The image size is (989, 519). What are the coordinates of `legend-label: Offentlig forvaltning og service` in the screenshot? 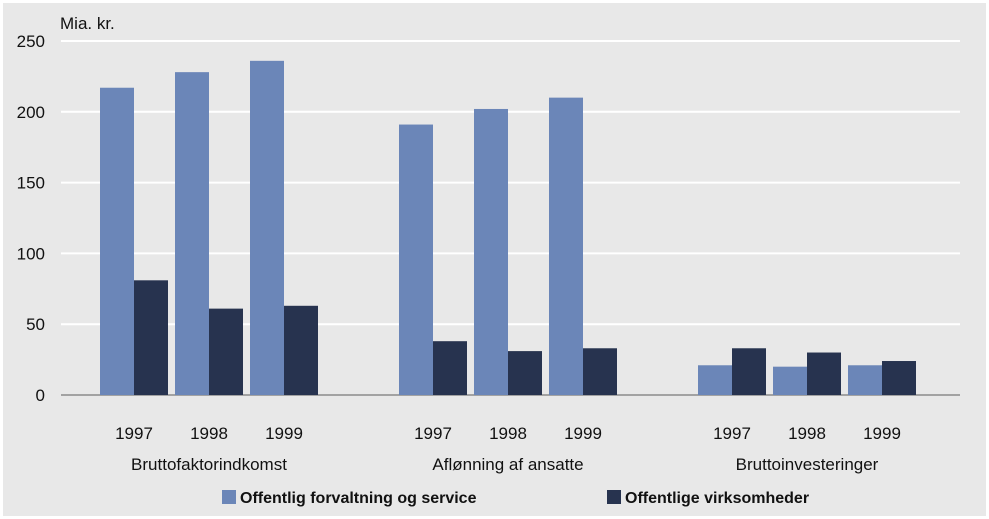 It's located at (358, 498).